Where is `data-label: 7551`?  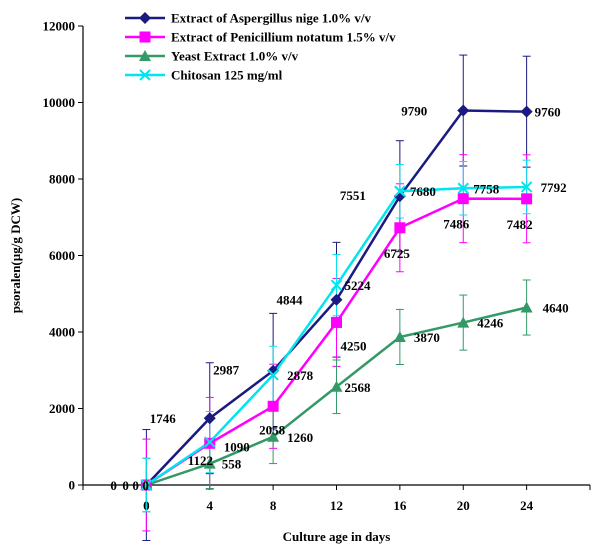 data-label: 7551 is located at coordinates (353, 195).